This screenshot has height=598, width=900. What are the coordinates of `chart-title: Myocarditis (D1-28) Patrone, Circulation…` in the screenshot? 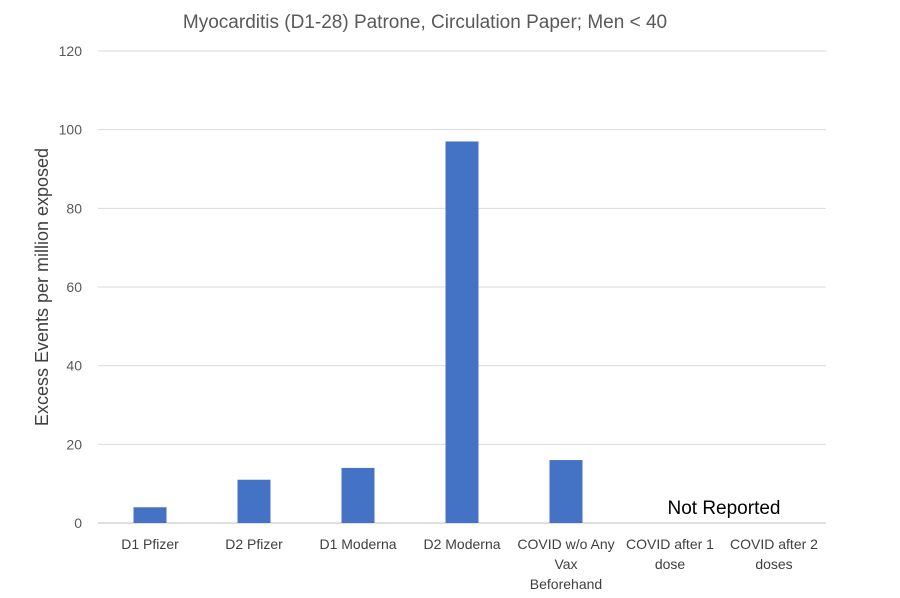 It's located at (425, 22).